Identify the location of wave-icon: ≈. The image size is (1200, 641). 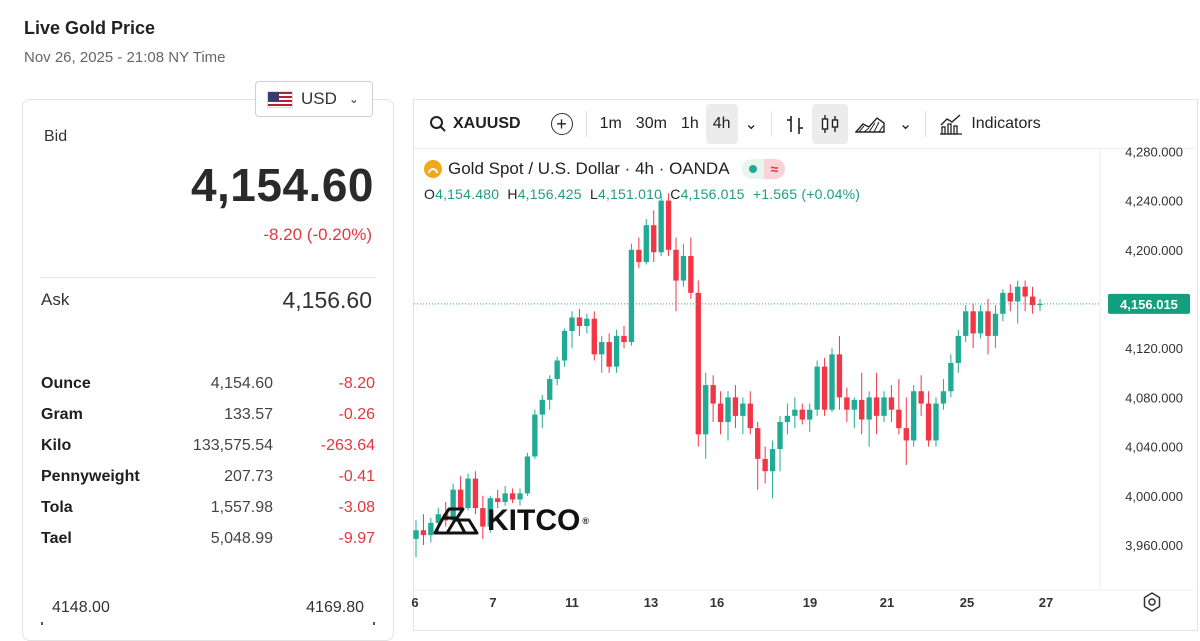
(774, 169).